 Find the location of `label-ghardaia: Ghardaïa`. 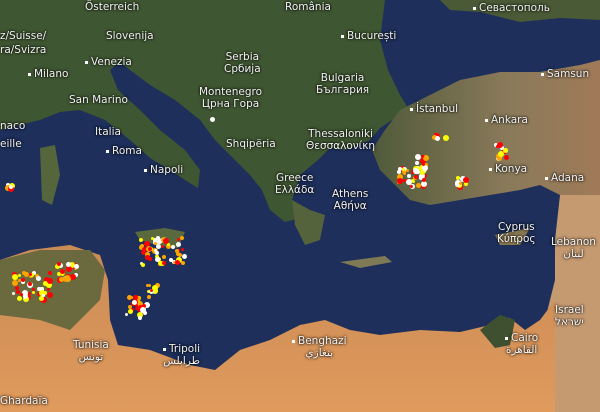

label-ghardaia: Ghardaïa is located at coordinates (24, 401).